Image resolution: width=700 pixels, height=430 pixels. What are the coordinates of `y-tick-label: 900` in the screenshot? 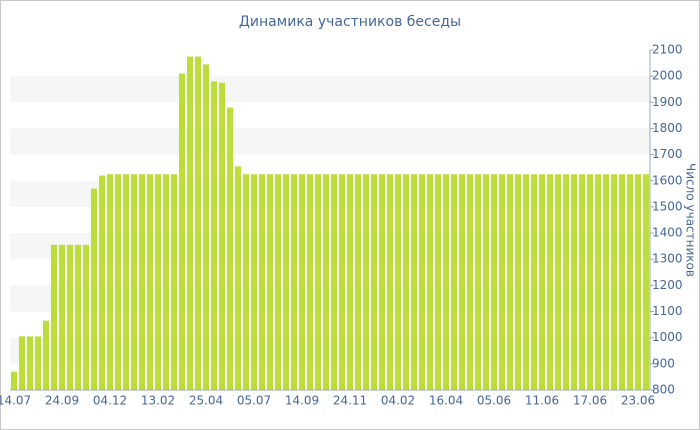 It's located at (663, 363).